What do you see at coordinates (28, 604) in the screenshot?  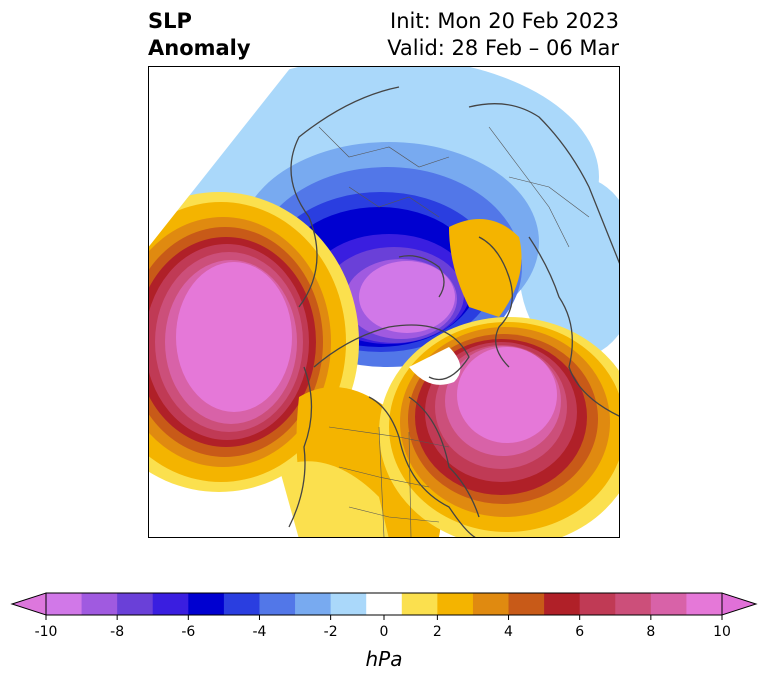 I see `colorbar-under-arrow` at bounding box center [28, 604].